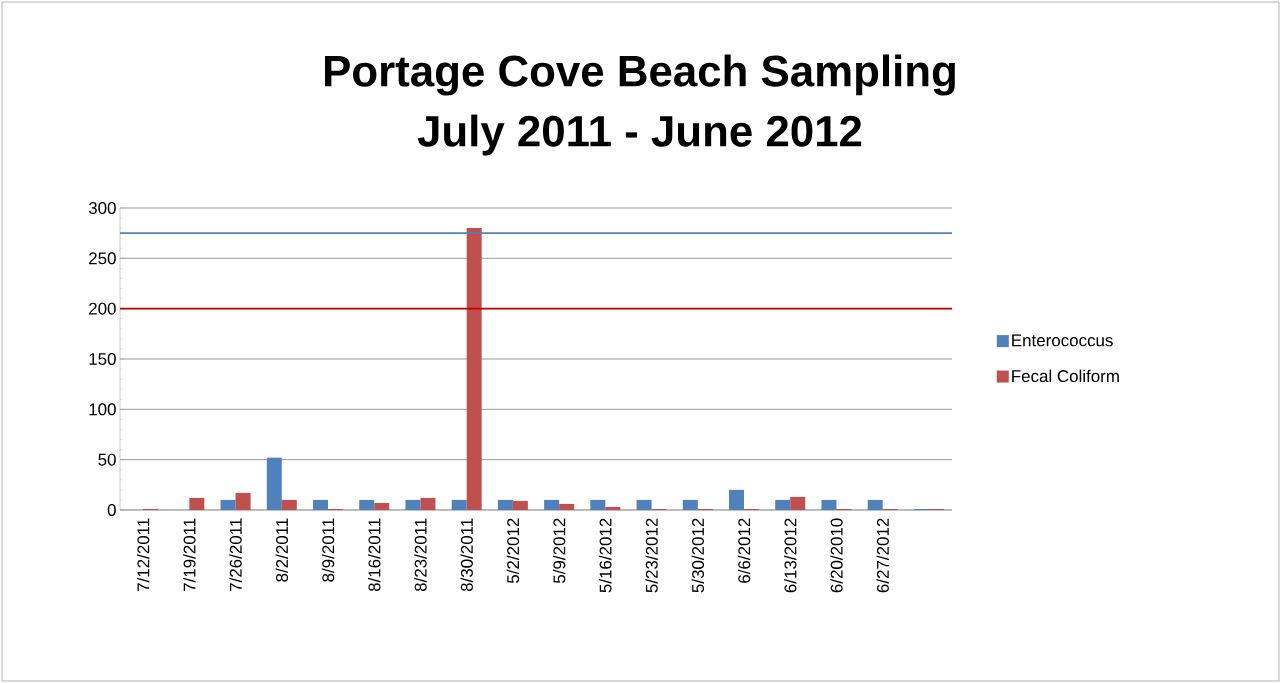 Image resolution: width=1281 pixels, height=683 pixels. What do you see at coordinates (640, 75) in the screenshot?
I see `chart-title: Portage Cove Beach Sampling` at bounding box center [640, 75].